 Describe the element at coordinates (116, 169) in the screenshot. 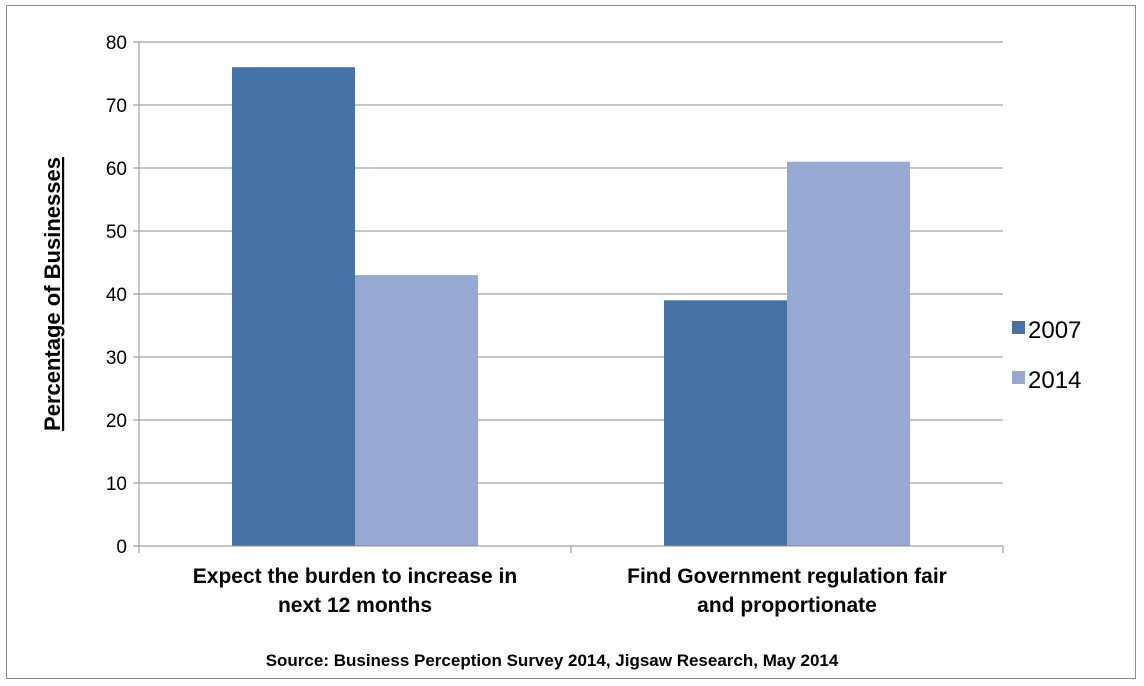

I see `y-tick-label: 60` at that location.